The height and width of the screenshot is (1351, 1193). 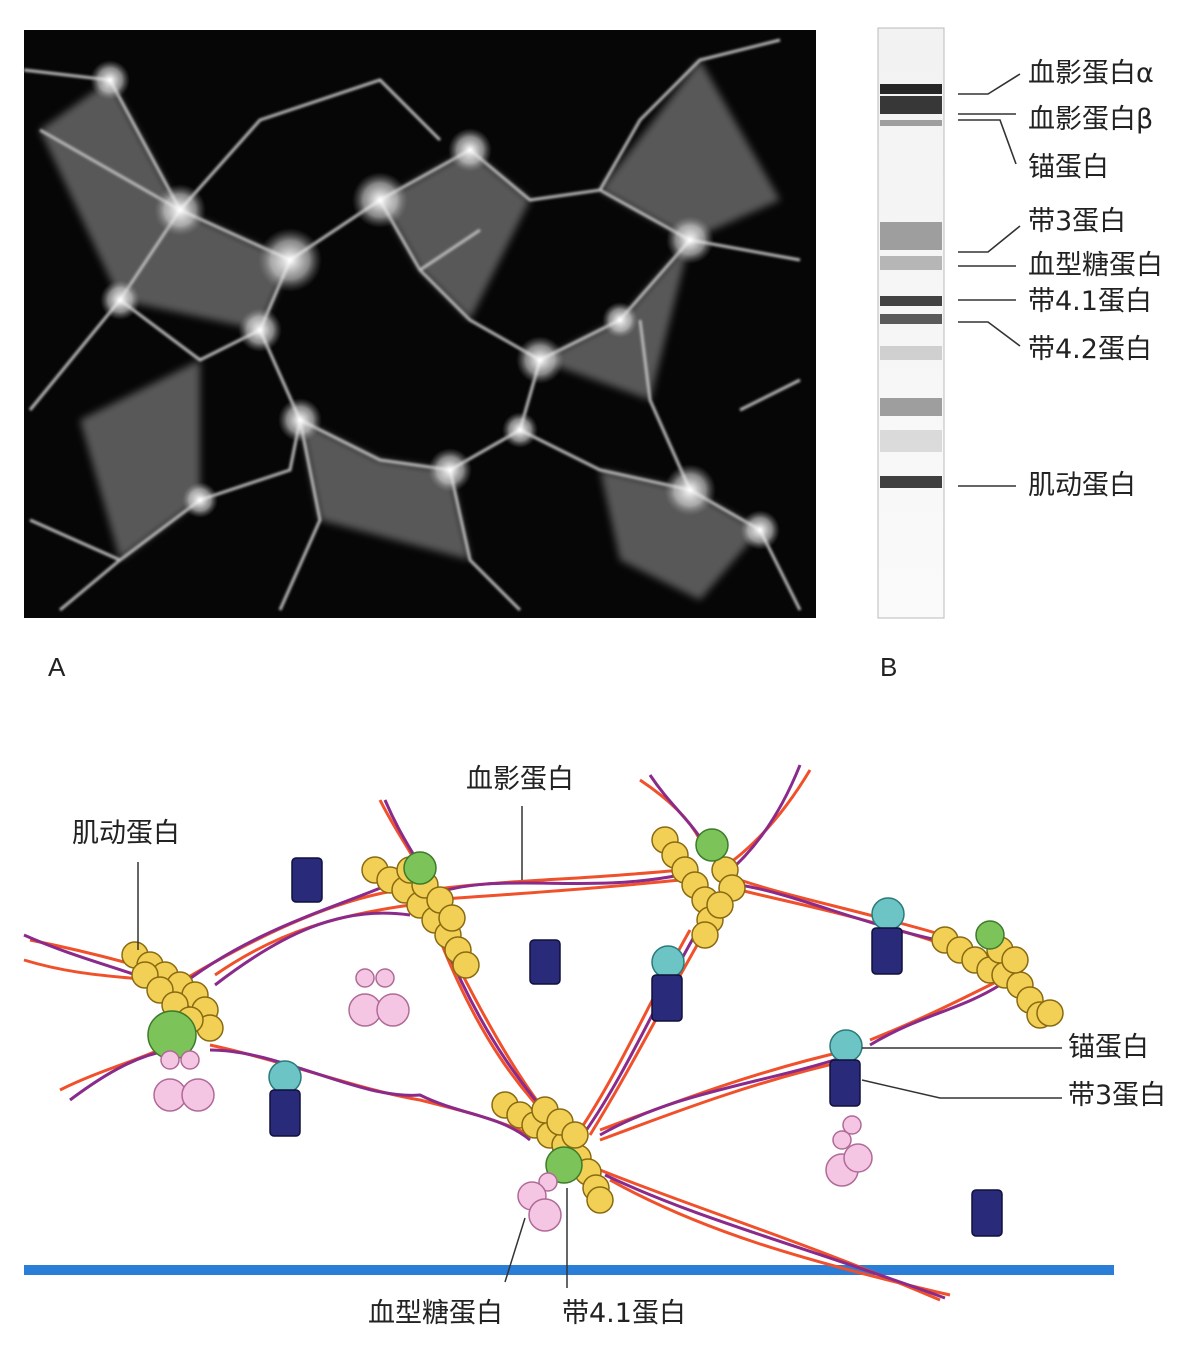 What do you see at coordinates (911, 286) in the screenshot?
I see `gel-bands` at bounding box center [911, 286].